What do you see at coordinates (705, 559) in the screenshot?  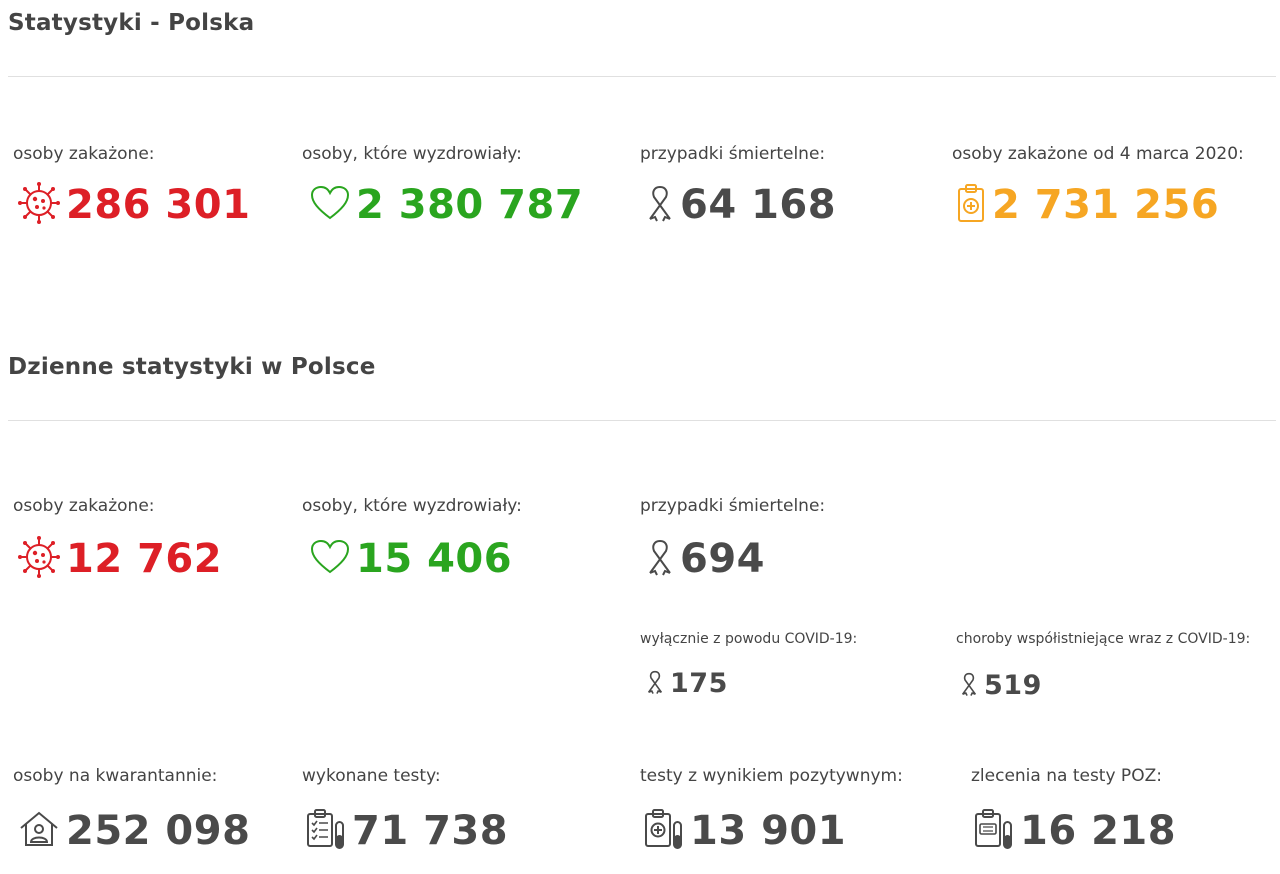 I see `daily-deaths-value: 694` at bounding box center [705, 559].